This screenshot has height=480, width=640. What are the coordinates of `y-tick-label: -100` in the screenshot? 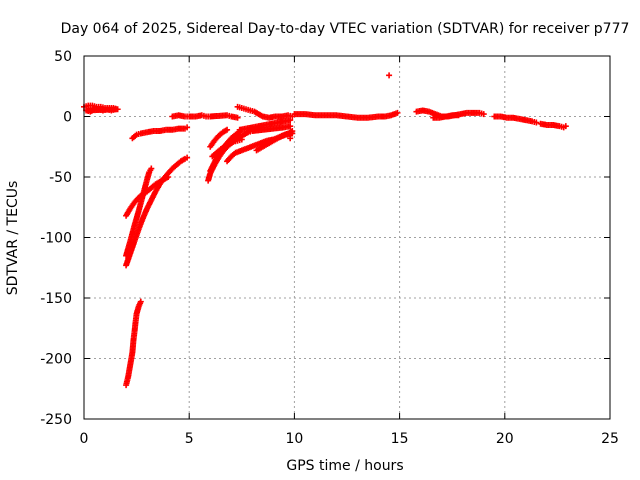 It's located at (56, 239).